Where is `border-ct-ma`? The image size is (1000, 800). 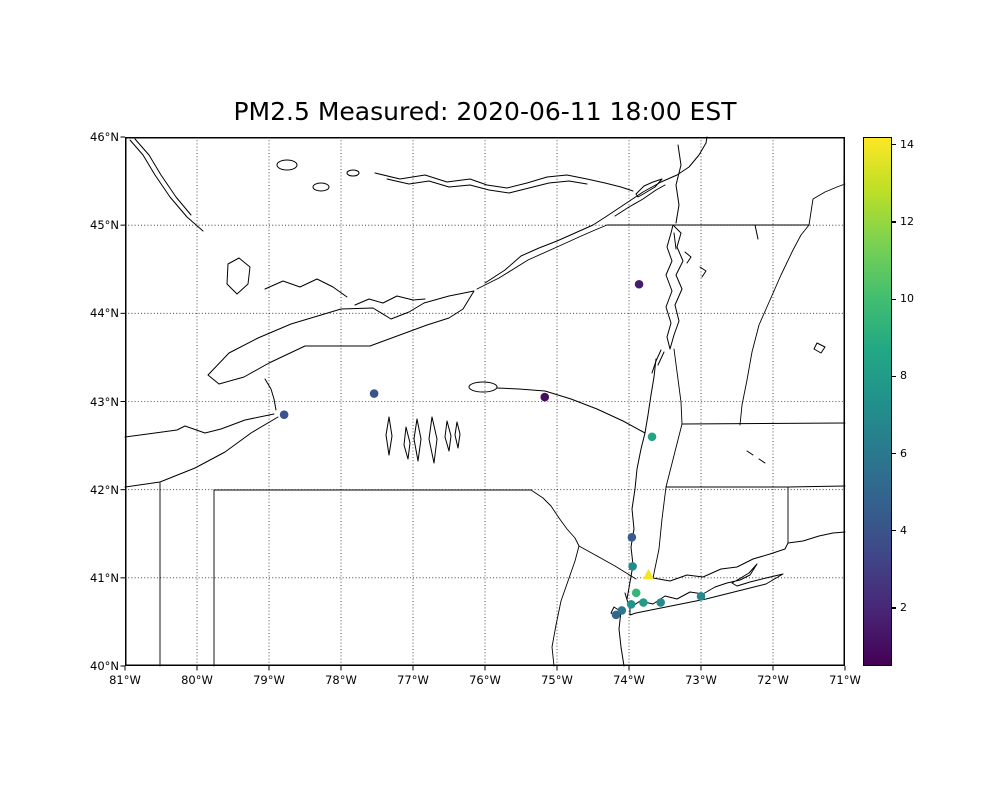 border-ct-ma is located at coordinates (755, 486).